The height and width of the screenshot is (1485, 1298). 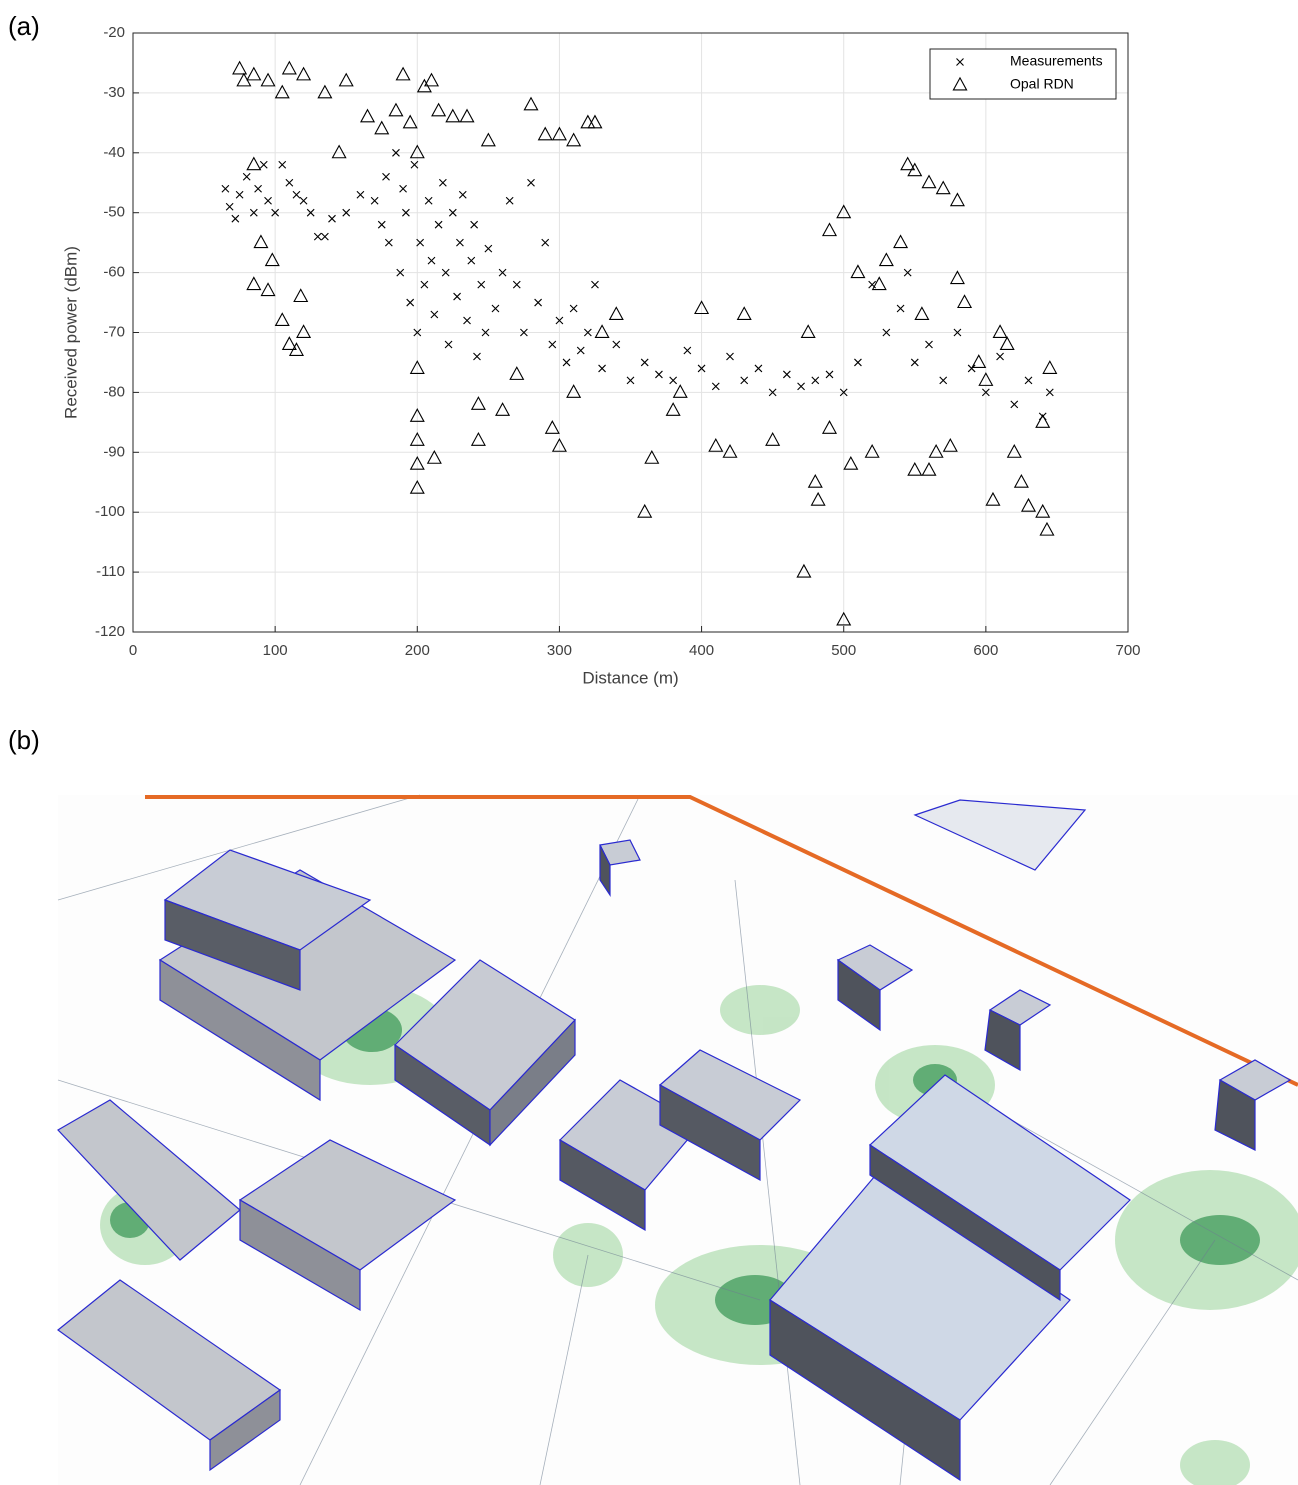 What do you see at coordinates (1056, 61) in the screenshot?
I see `legend-label: Measurements` at bounding box center [1056, 61].